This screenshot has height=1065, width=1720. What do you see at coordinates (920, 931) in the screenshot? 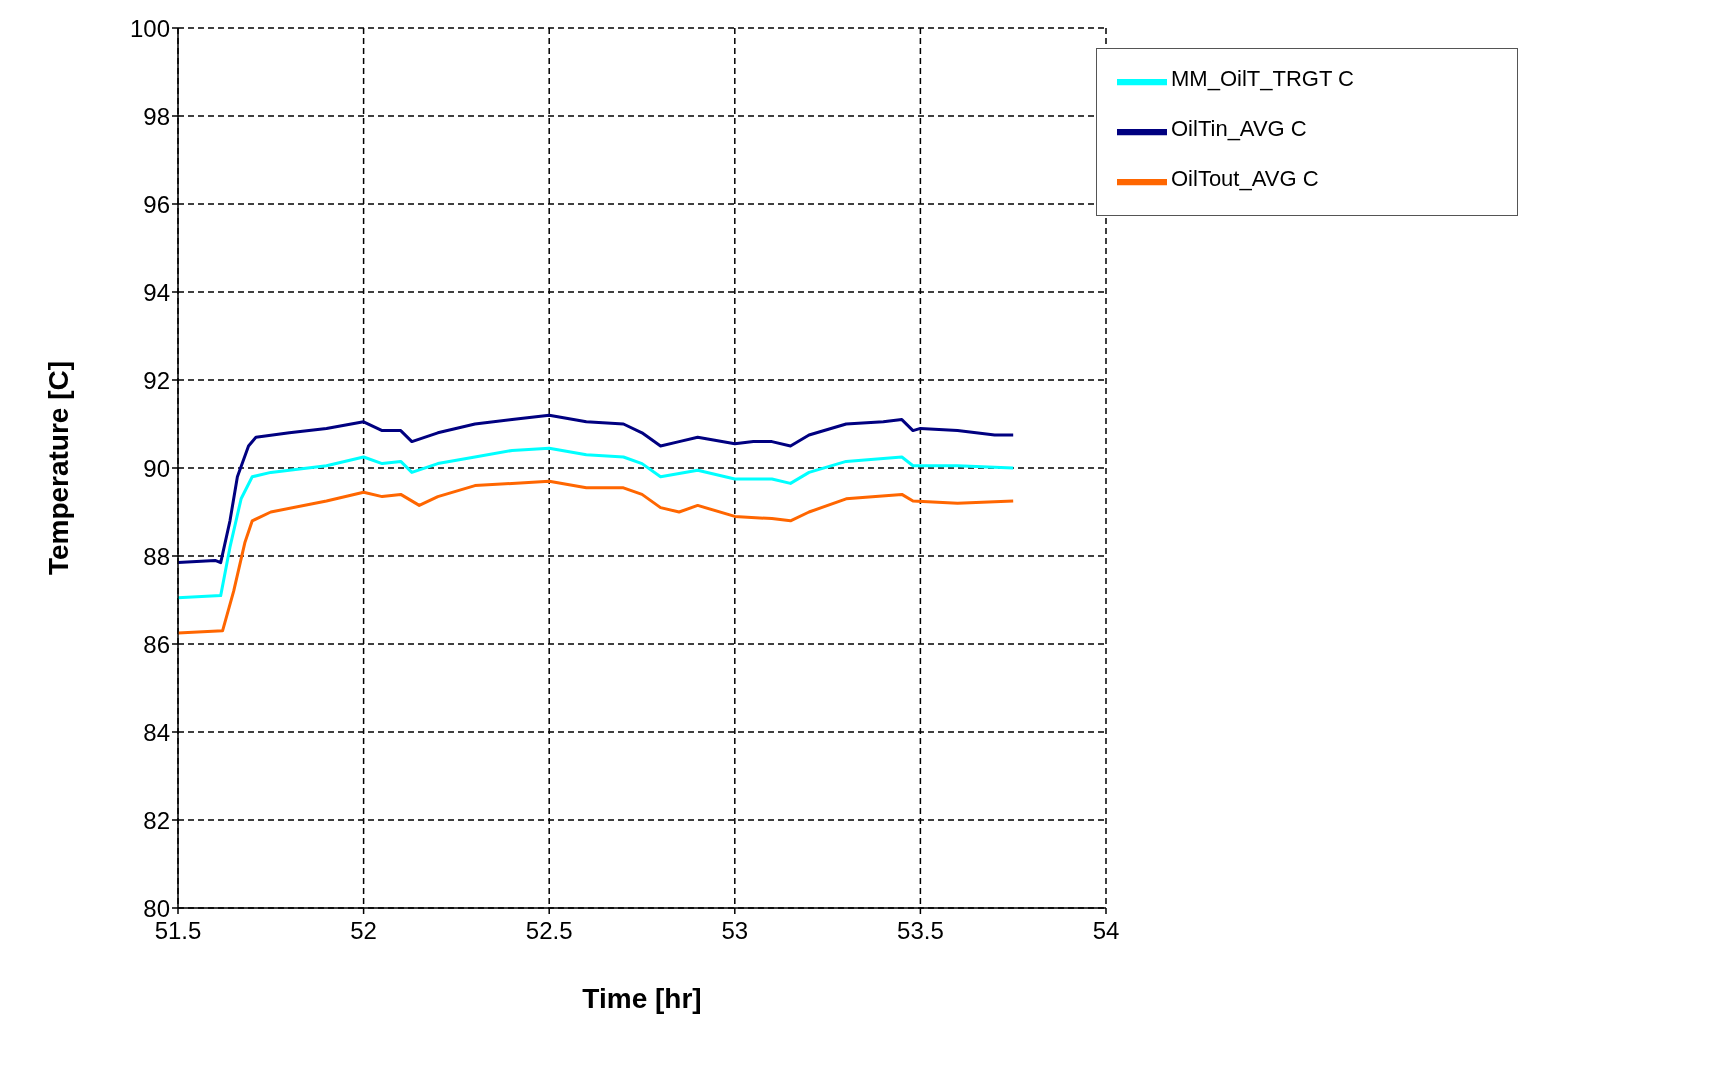
I see `x-tick-label: 53.5` at bounding box center [920, 931].